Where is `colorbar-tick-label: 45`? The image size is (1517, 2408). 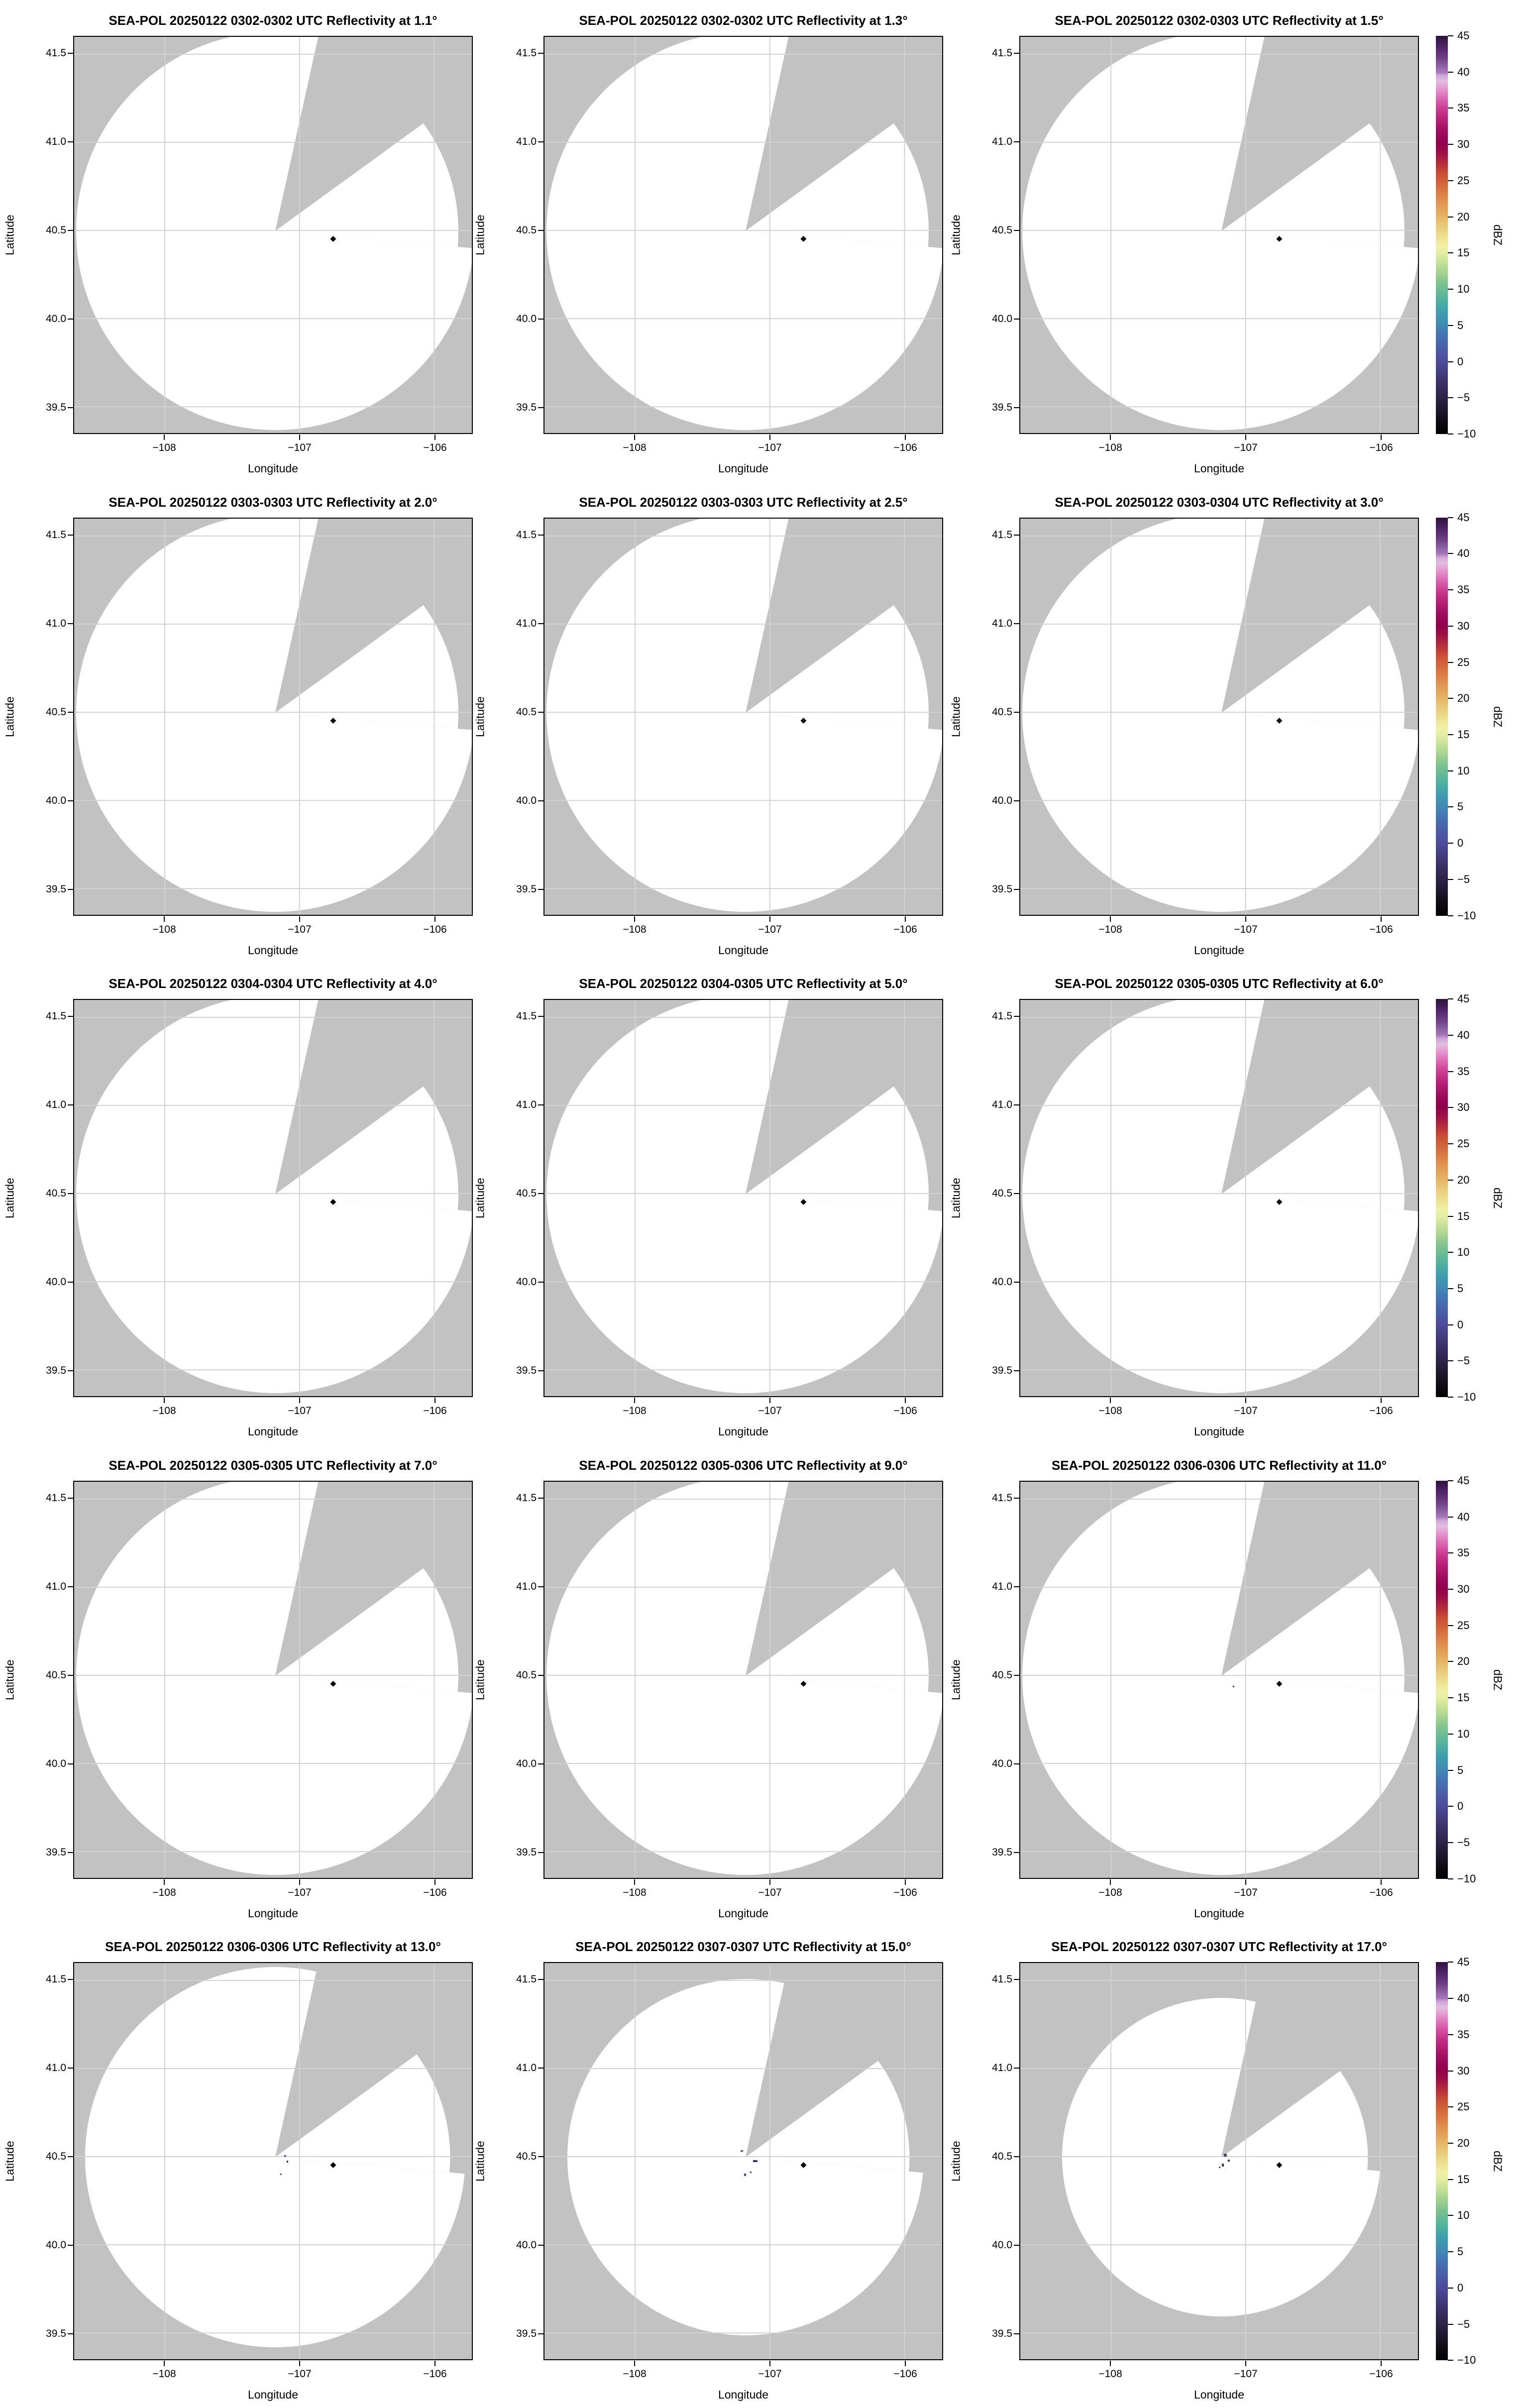 colorbar-tick-label: 45 is located at coordinates (1464, 36).